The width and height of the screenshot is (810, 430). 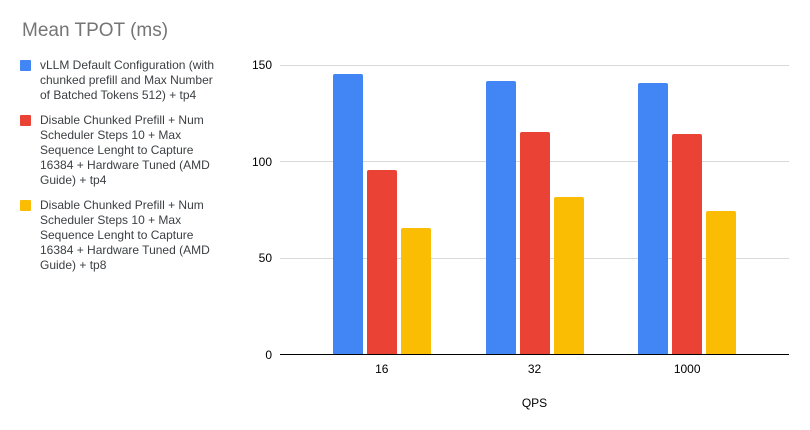 I want to click on y-tick-label-150: 150, so click(x=261, y=65).